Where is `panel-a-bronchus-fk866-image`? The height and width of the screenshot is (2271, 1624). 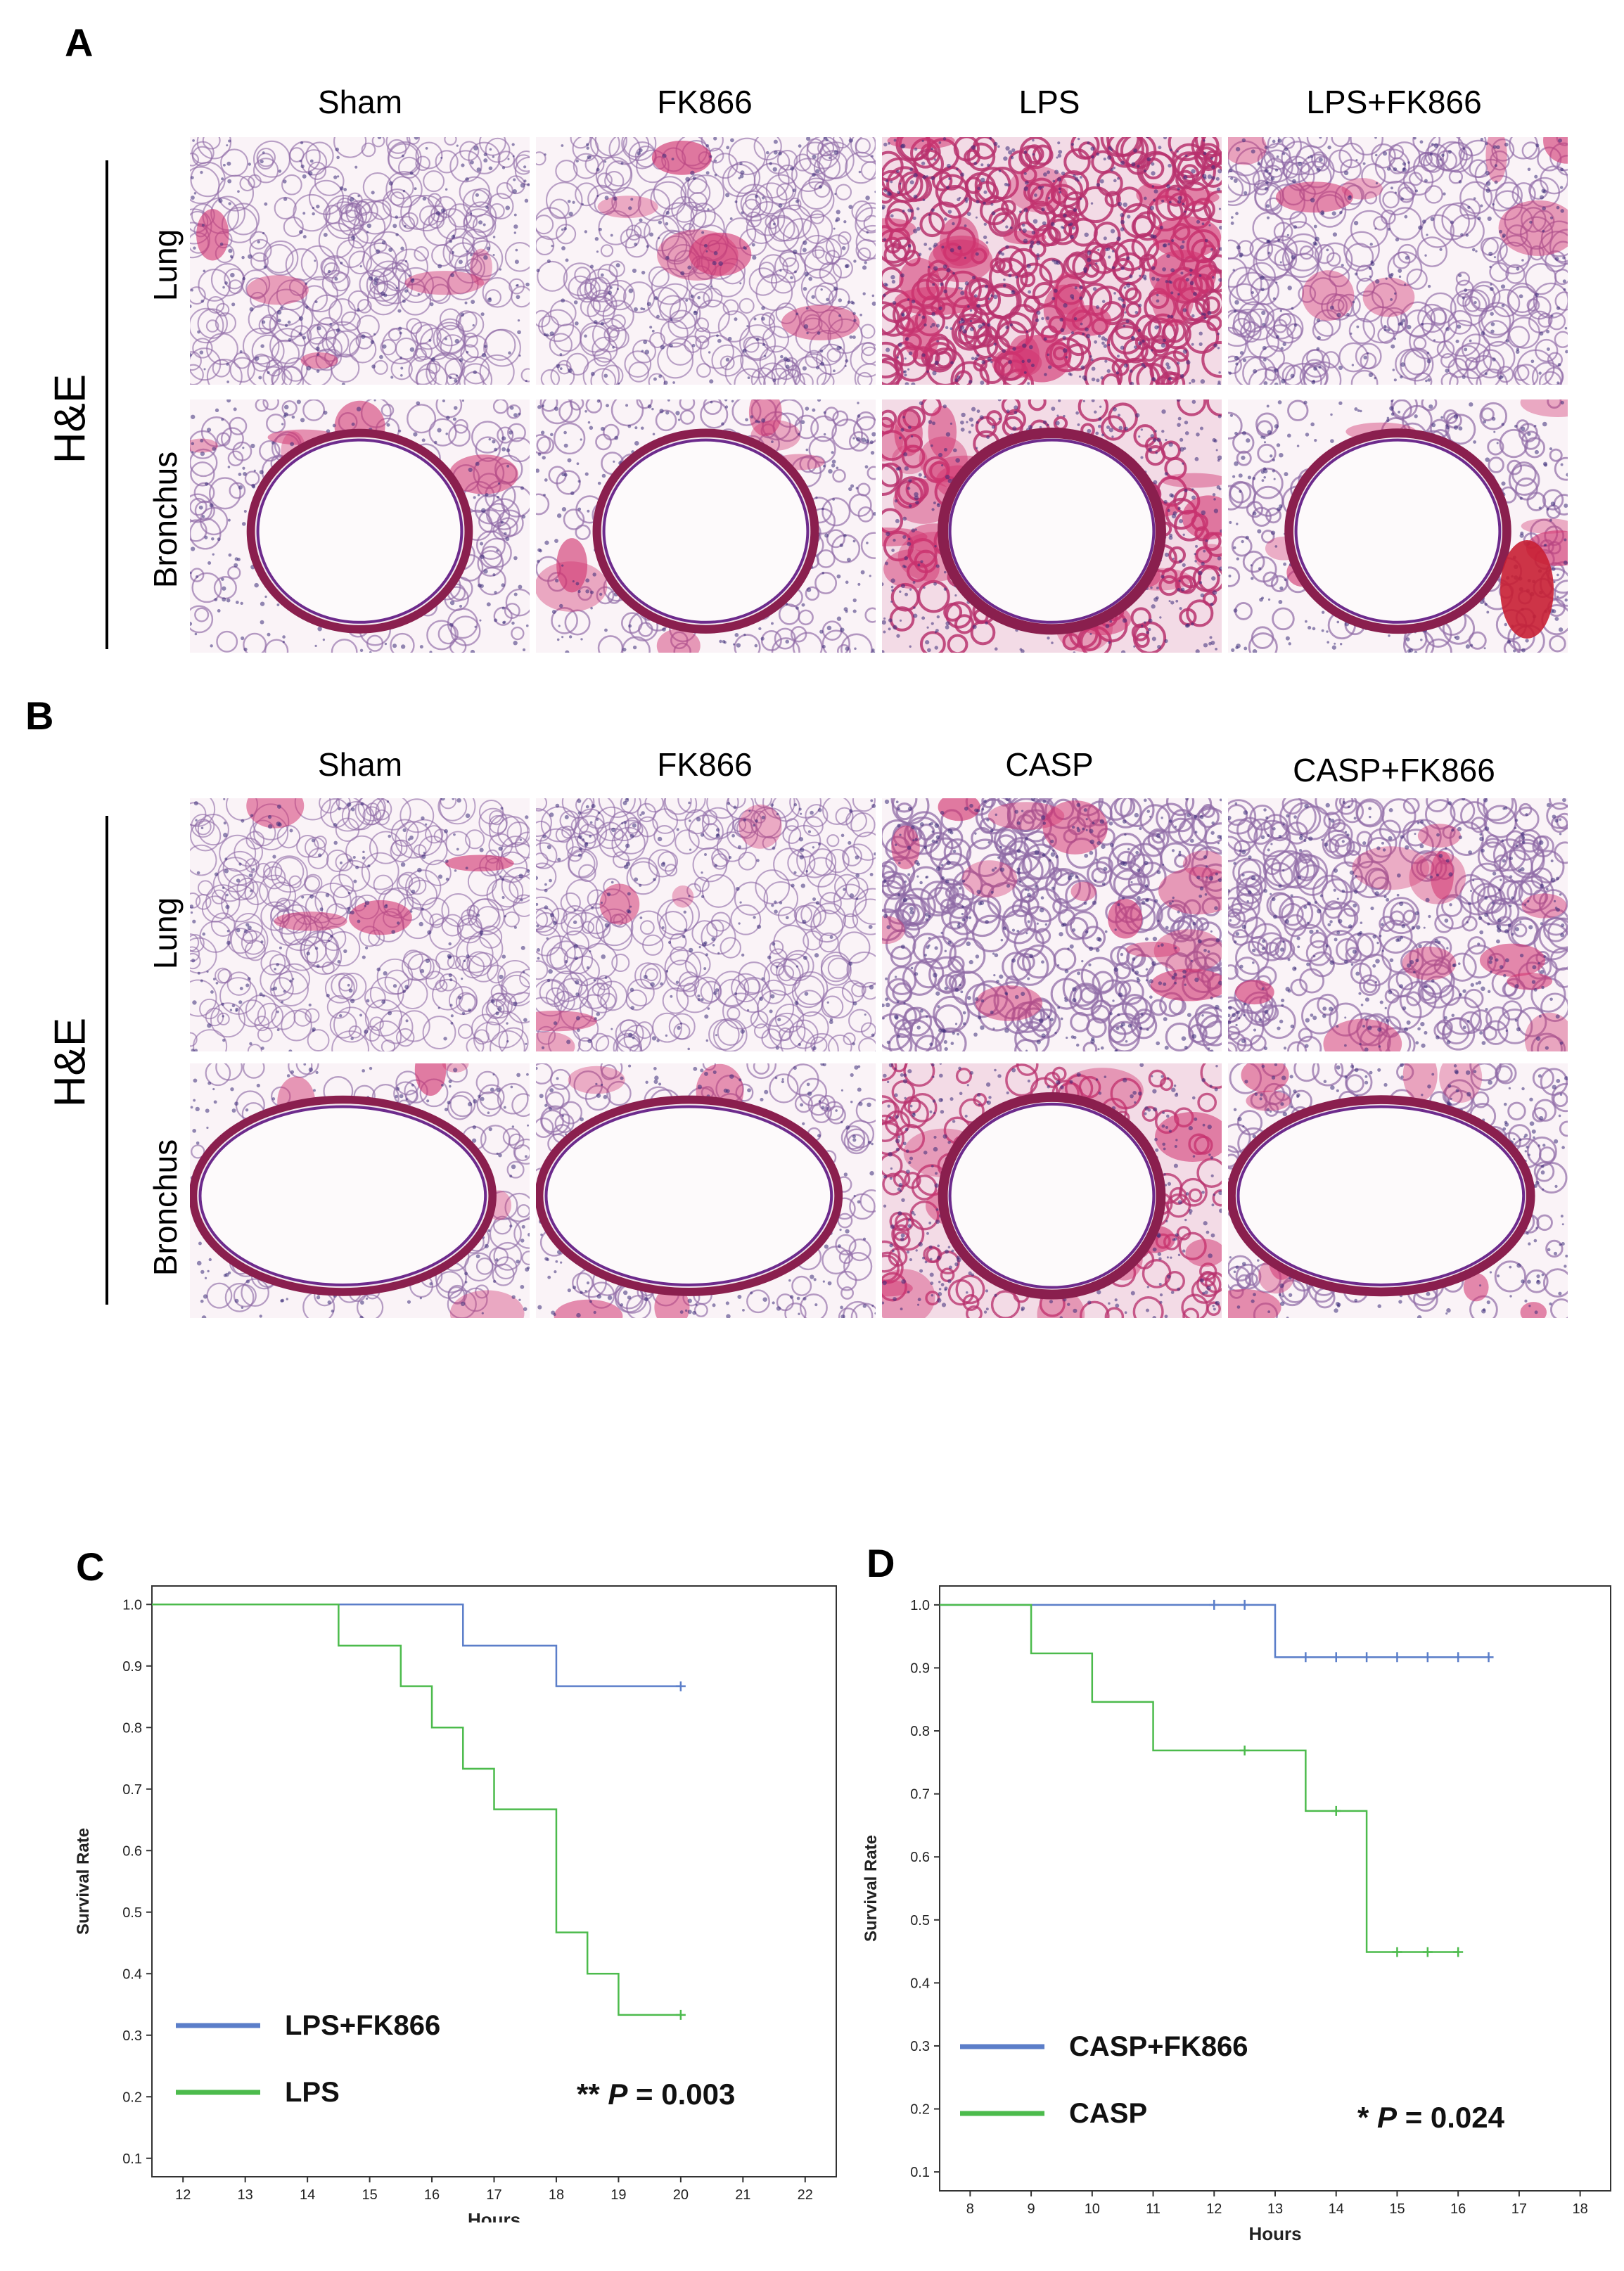
panel-a-bronchus-fk866-image is located at coordinates (706, 526).